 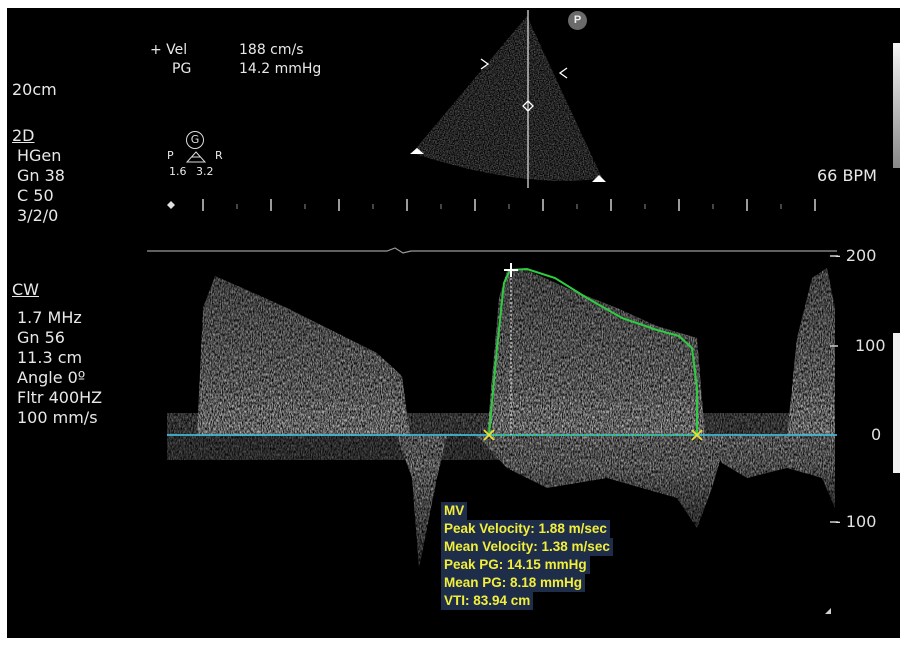 I want to click on pg-value: 14.2 mmHg, so click(x=280, y=69).